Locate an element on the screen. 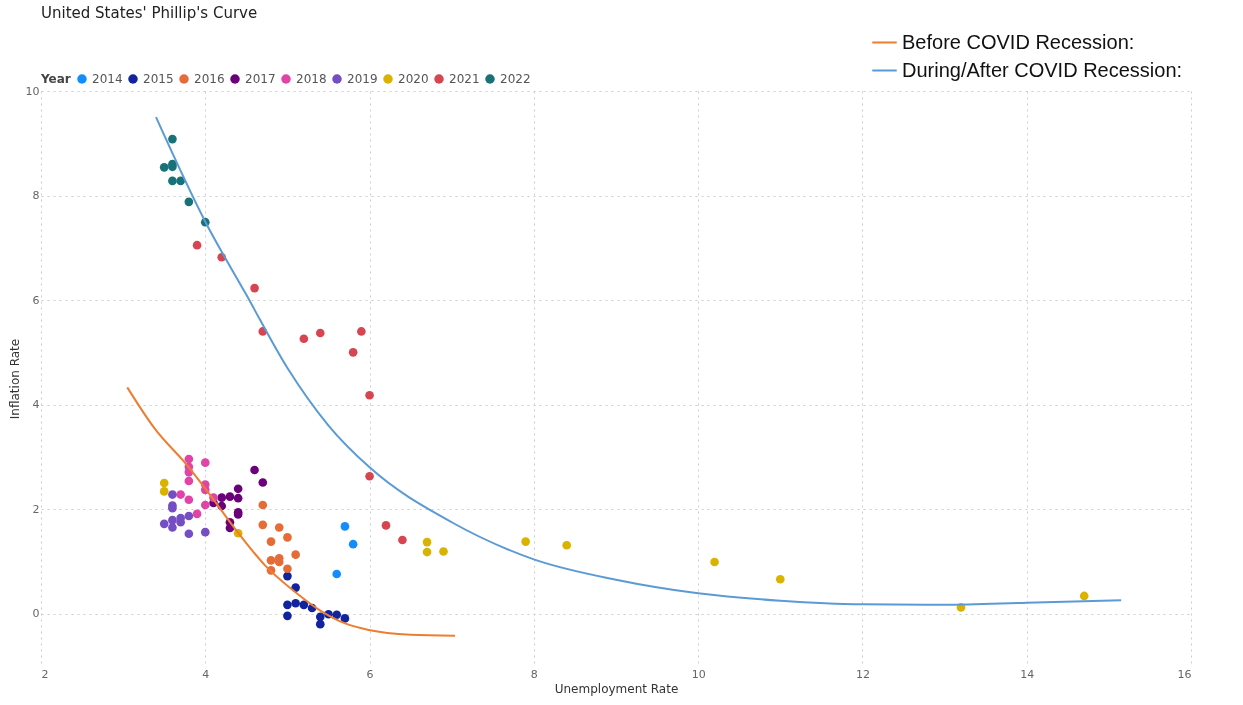 This screenshot has height=705, width=1243. x-tick-label: 14 is located at coordinates (1027, 674).